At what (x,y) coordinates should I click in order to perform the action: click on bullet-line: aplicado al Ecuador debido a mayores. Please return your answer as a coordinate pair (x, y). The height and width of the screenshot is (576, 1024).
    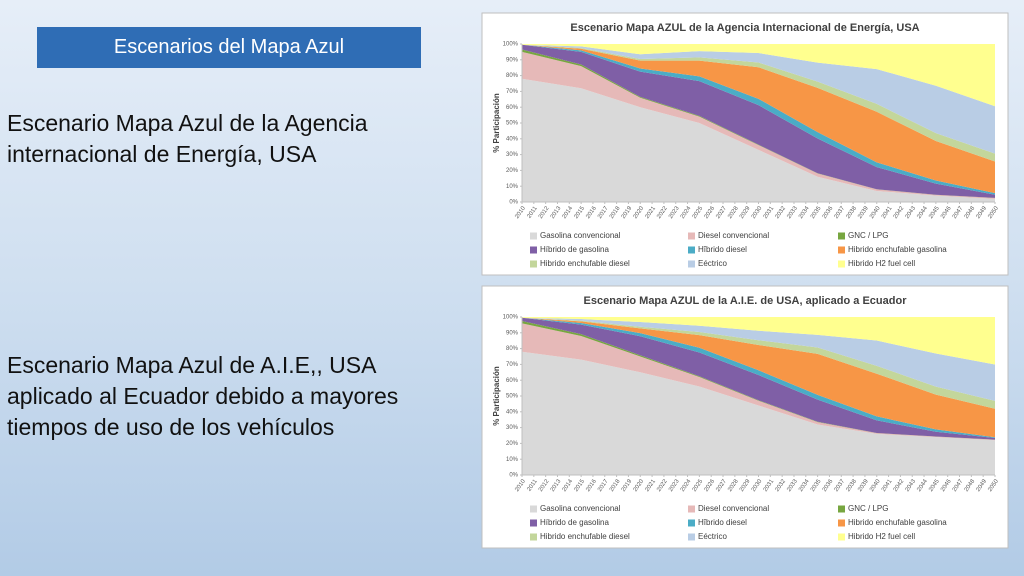
    Looking at the image, I should click on (203, 396).